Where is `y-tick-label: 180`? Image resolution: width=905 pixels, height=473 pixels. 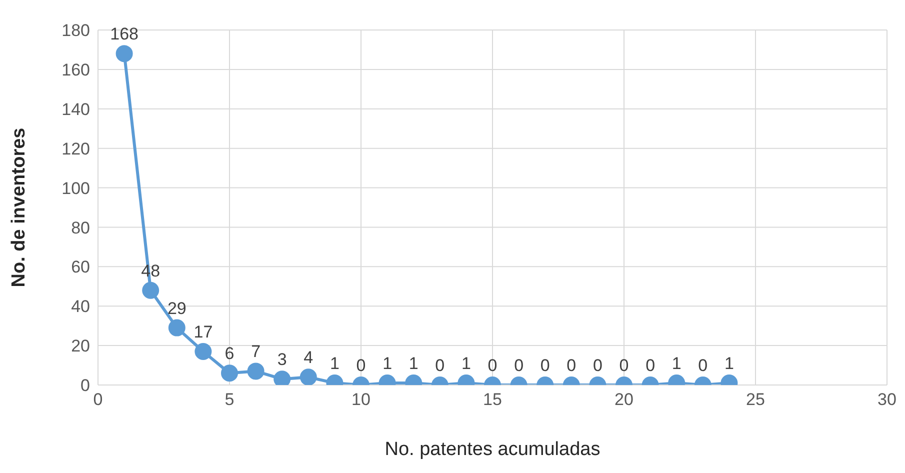 y-tick-label: 180 is located at coordinates (76, 30).